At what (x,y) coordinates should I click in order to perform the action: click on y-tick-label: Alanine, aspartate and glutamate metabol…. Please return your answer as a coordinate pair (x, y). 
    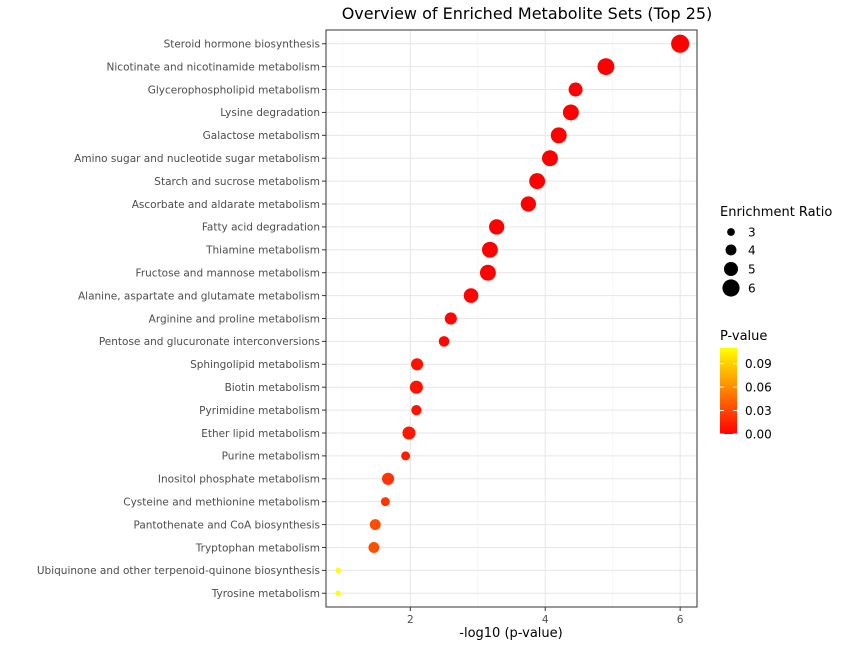
    Looking at the image, I should click on (199, 296).